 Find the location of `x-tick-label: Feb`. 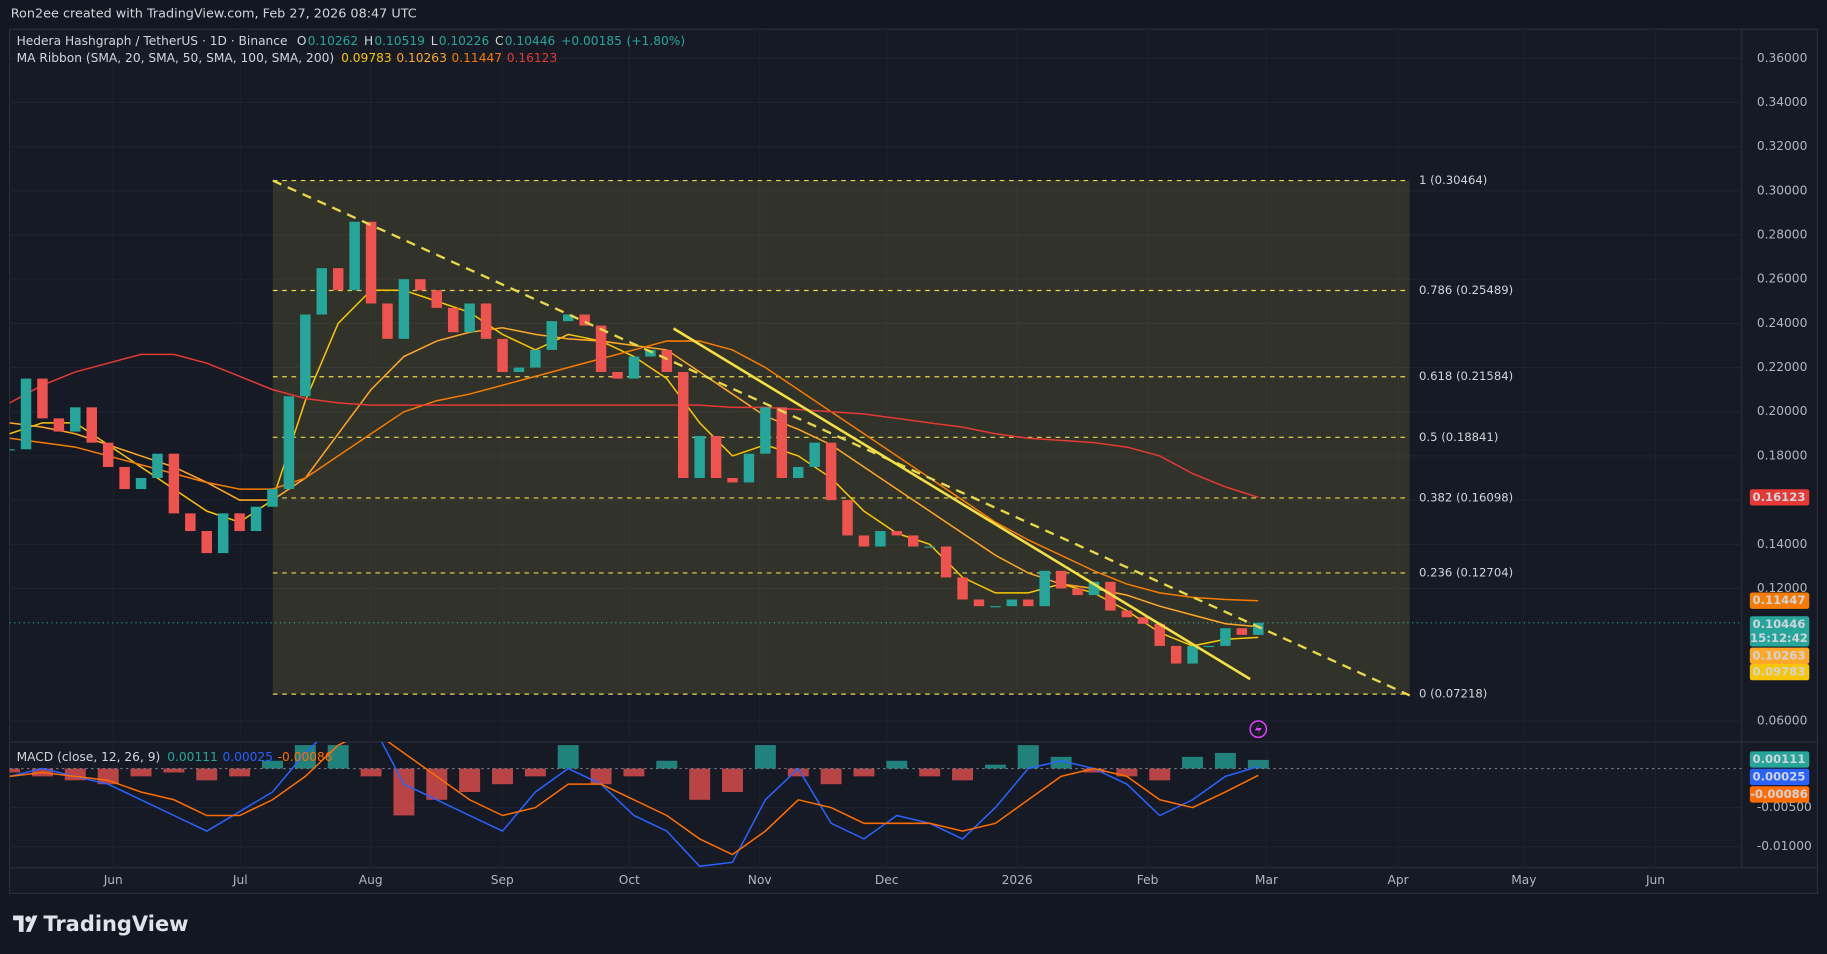

x-tick-label: Feb is located at coordinates (1148, 880).